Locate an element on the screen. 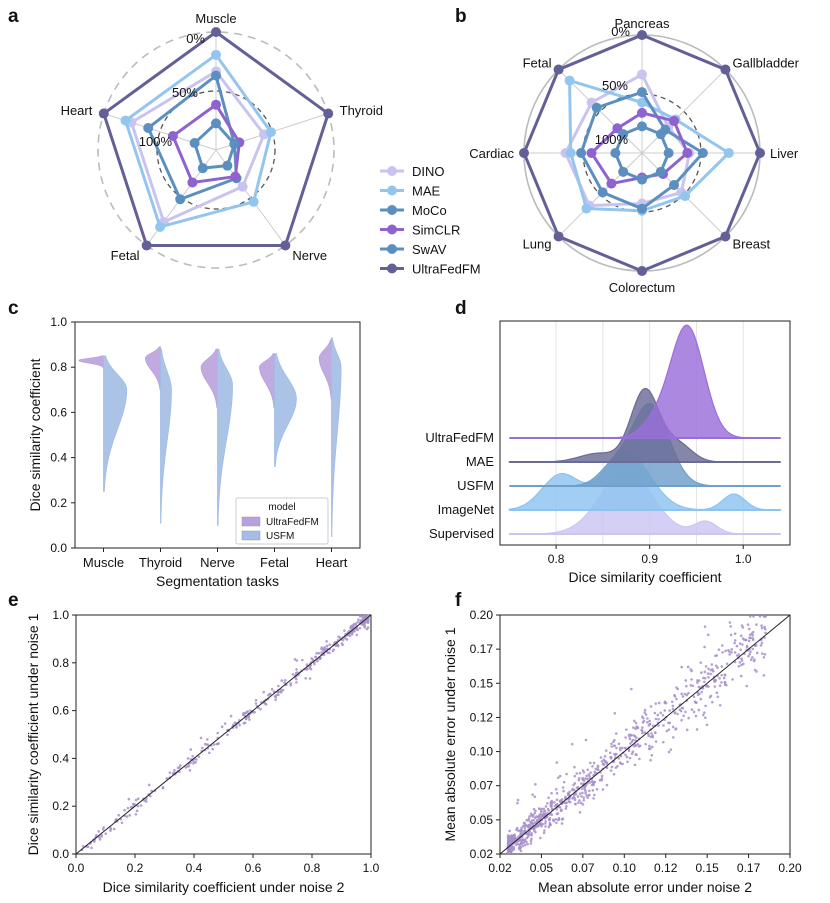 Image resolution: width=830 pixels, height=903 pixels. legend-swatch is located at coordinates (251, 535).